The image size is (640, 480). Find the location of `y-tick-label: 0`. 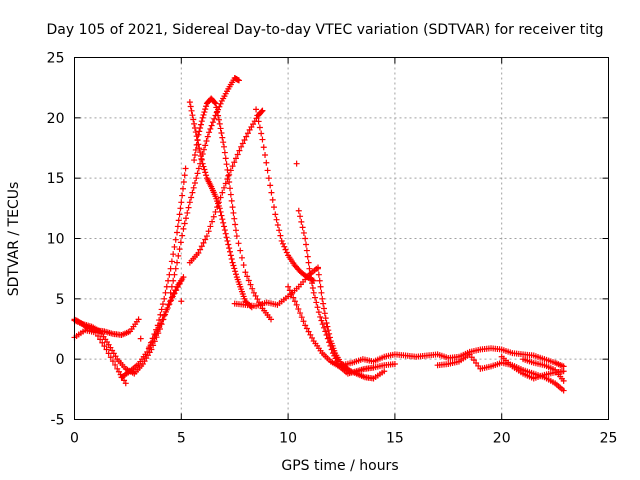

y-tick-label: 0 is located at coordinates (60, 360).